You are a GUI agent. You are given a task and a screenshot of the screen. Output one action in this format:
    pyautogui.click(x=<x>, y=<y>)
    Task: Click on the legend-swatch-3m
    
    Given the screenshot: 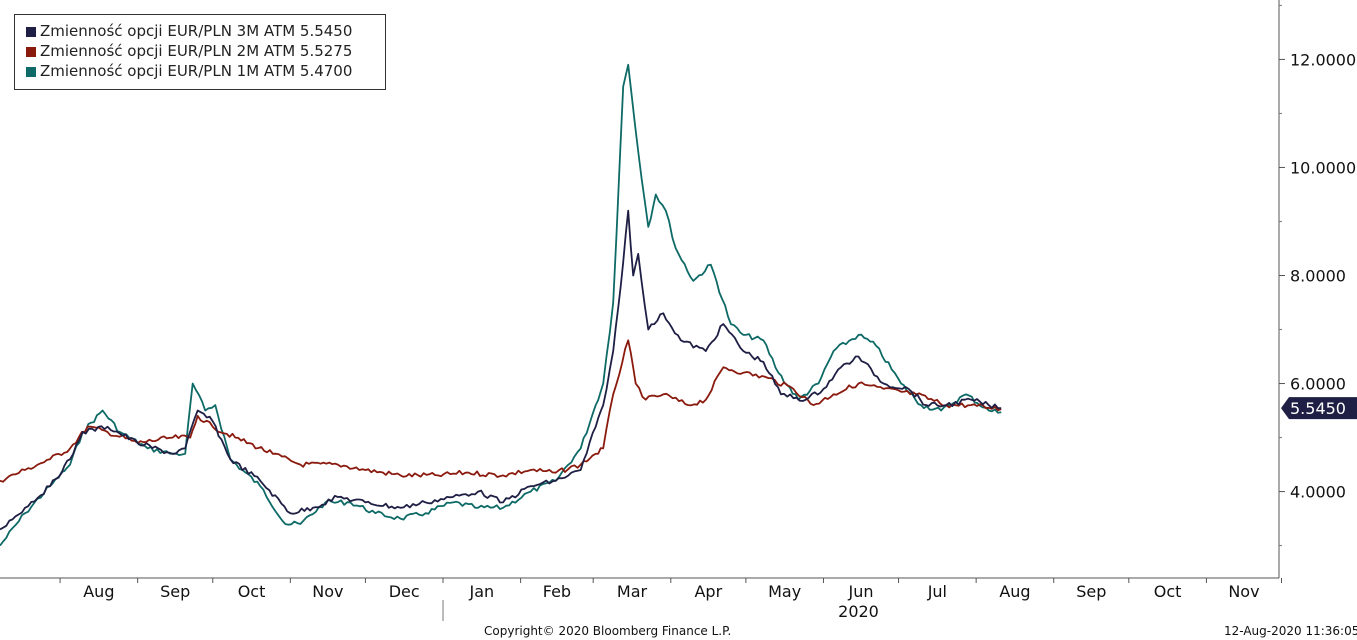 What is the action you would take?
    pyautogui.click(x=31, y=32)
    